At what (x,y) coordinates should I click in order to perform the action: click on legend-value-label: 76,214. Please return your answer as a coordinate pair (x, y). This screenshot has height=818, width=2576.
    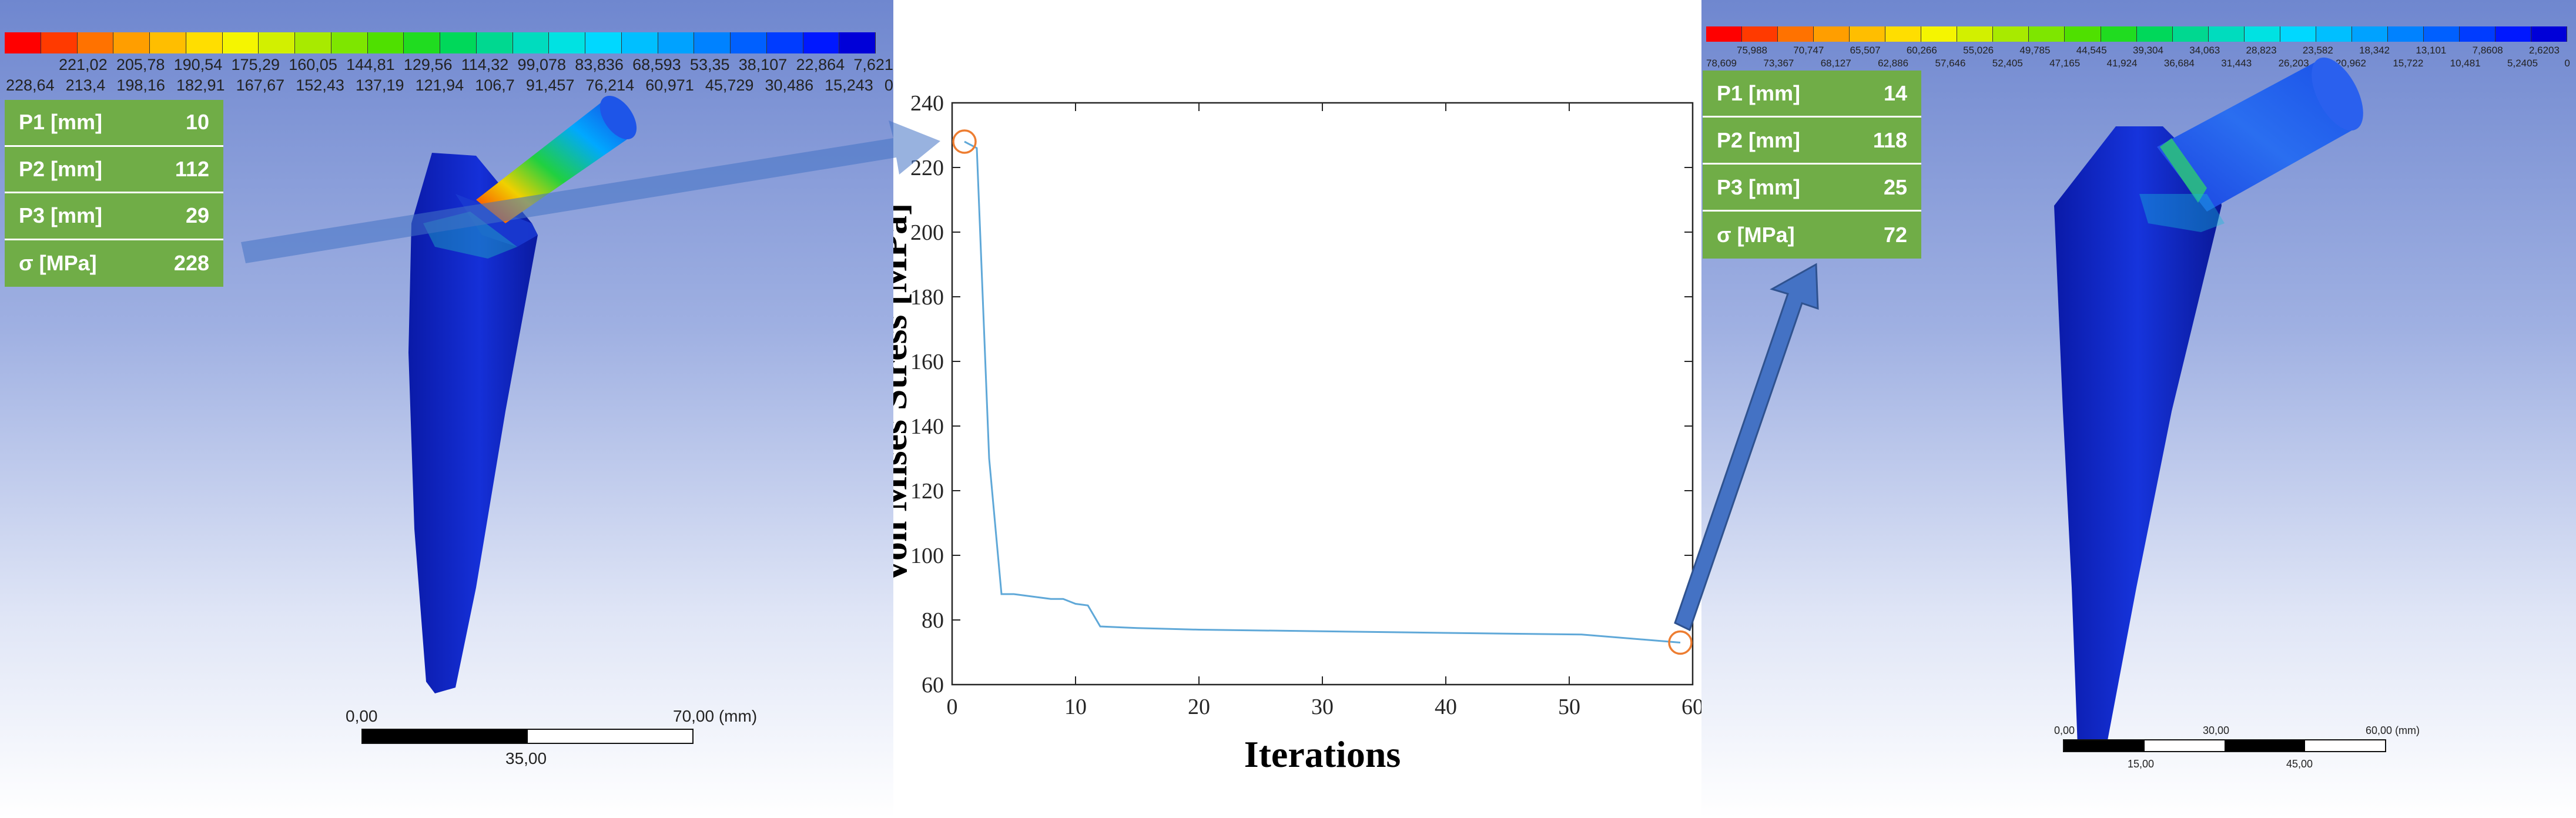
    Looking at the image, I should click on (610, 85).